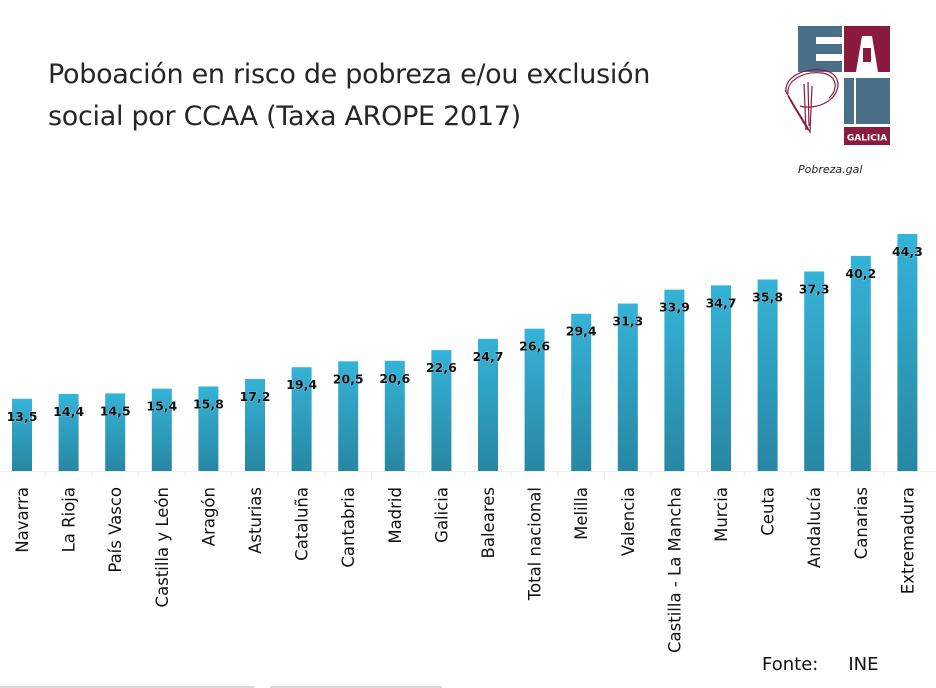 Image resolution: width=936 pixels, height=688 pixels. Describe the element at coordinates (488, 522) in the screenshot. I see `category-label: Baleares` at that location.